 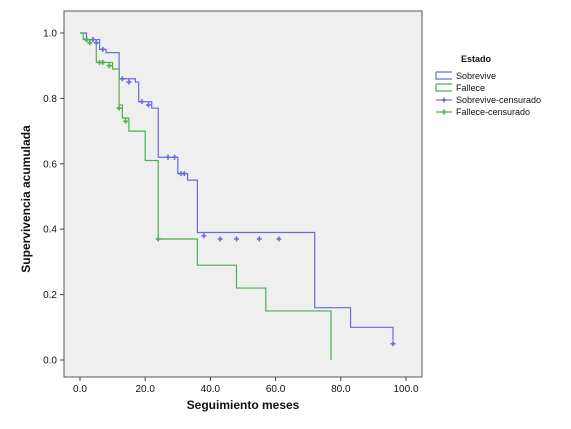 What do you see at coordinates (50, 99) in the screenshot?
I see `y-tick-label: 0.8` at bounding box center [50, 99].